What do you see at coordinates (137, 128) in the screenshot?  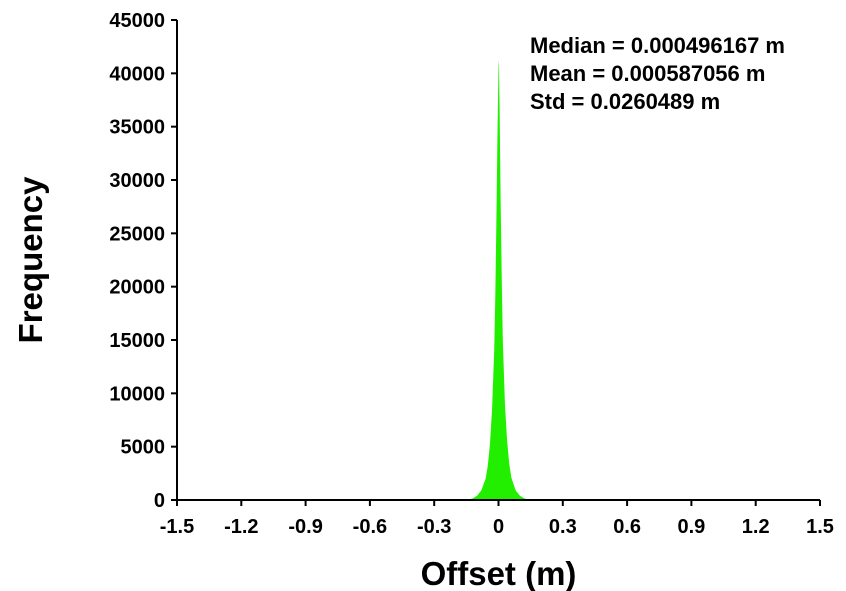 I see `y-tick-label: 35000` at bounding box center [137, 128].